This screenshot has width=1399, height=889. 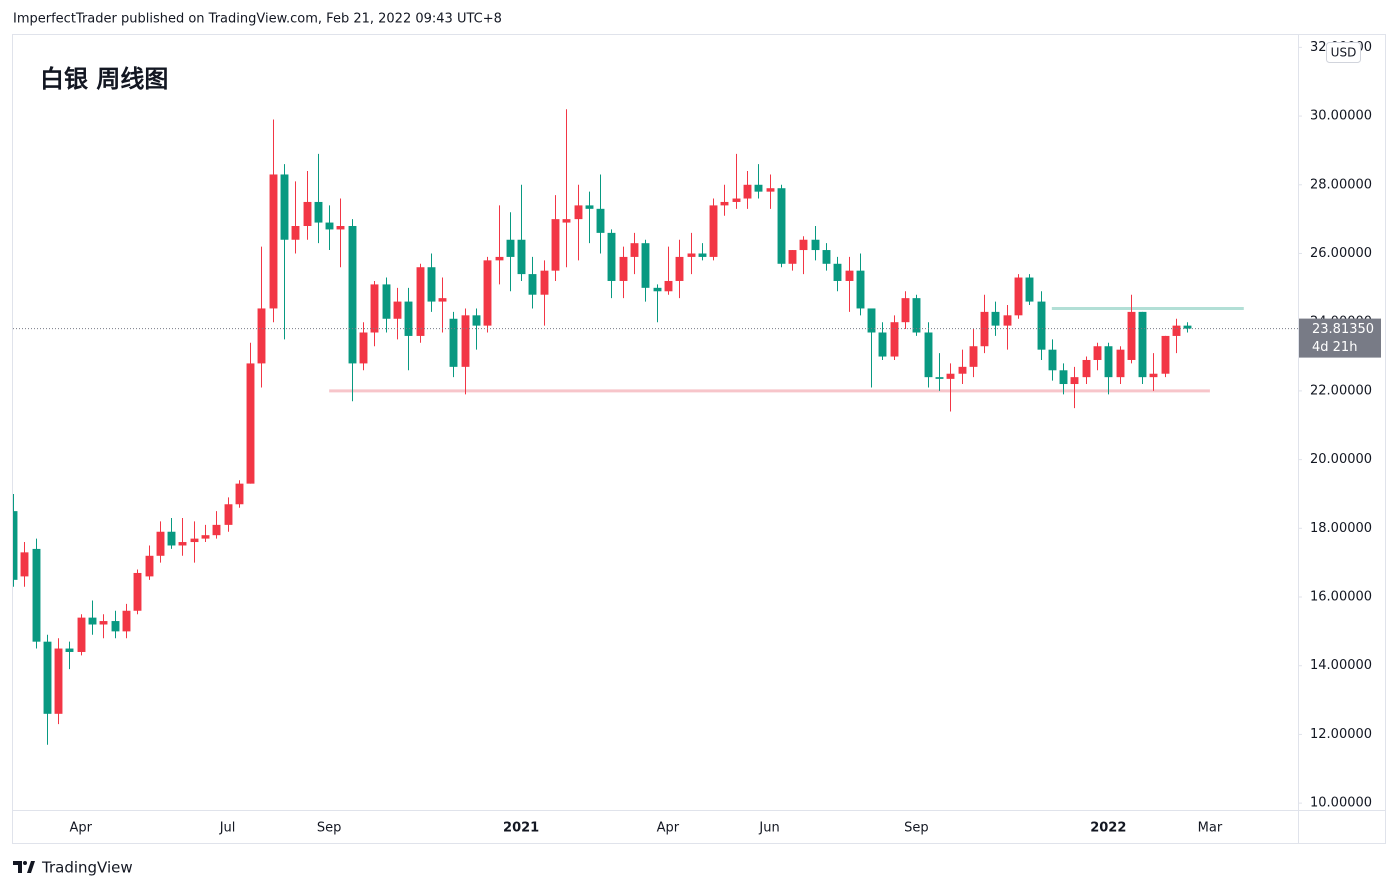 I want to click on x-tick-label: Mar, so click(x=1210, y=828).